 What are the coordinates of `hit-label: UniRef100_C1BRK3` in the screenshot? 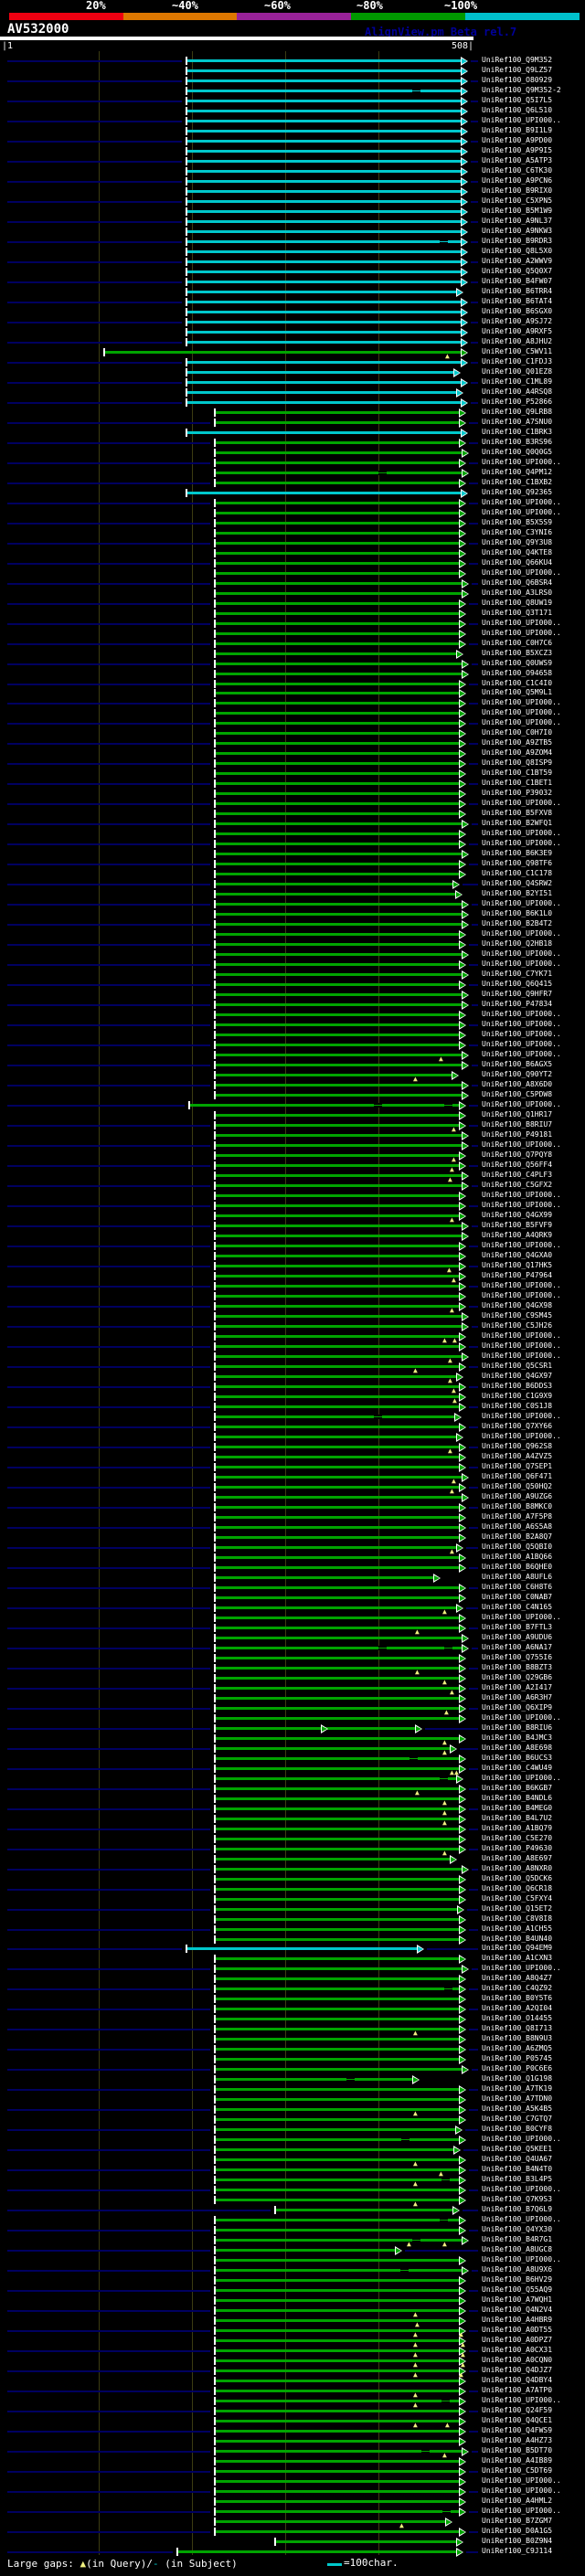 It's located at (517, 432).